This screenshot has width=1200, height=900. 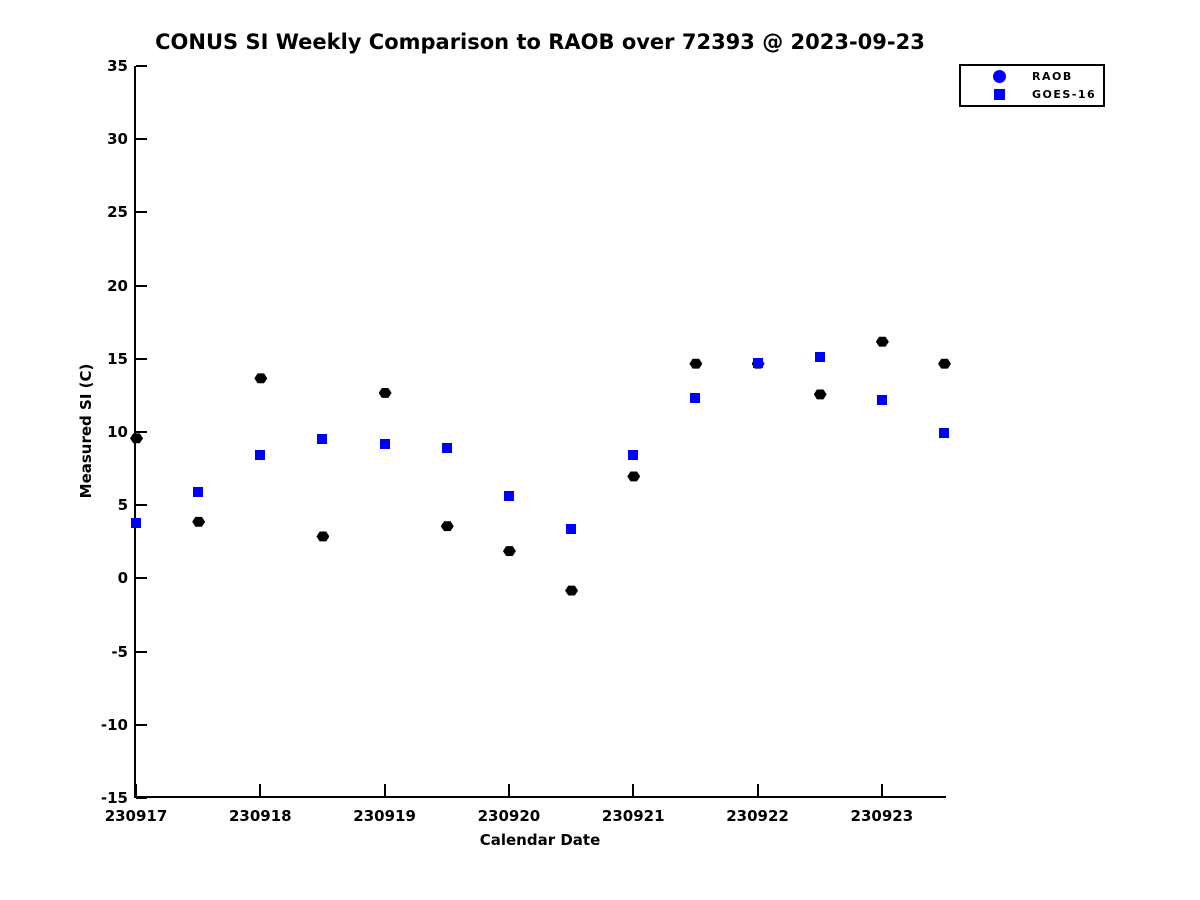 What do you see at coordinates (999, 77) in the screenshot?
I see `legend-raob-marker-icon` at bounding box center [999, 77].